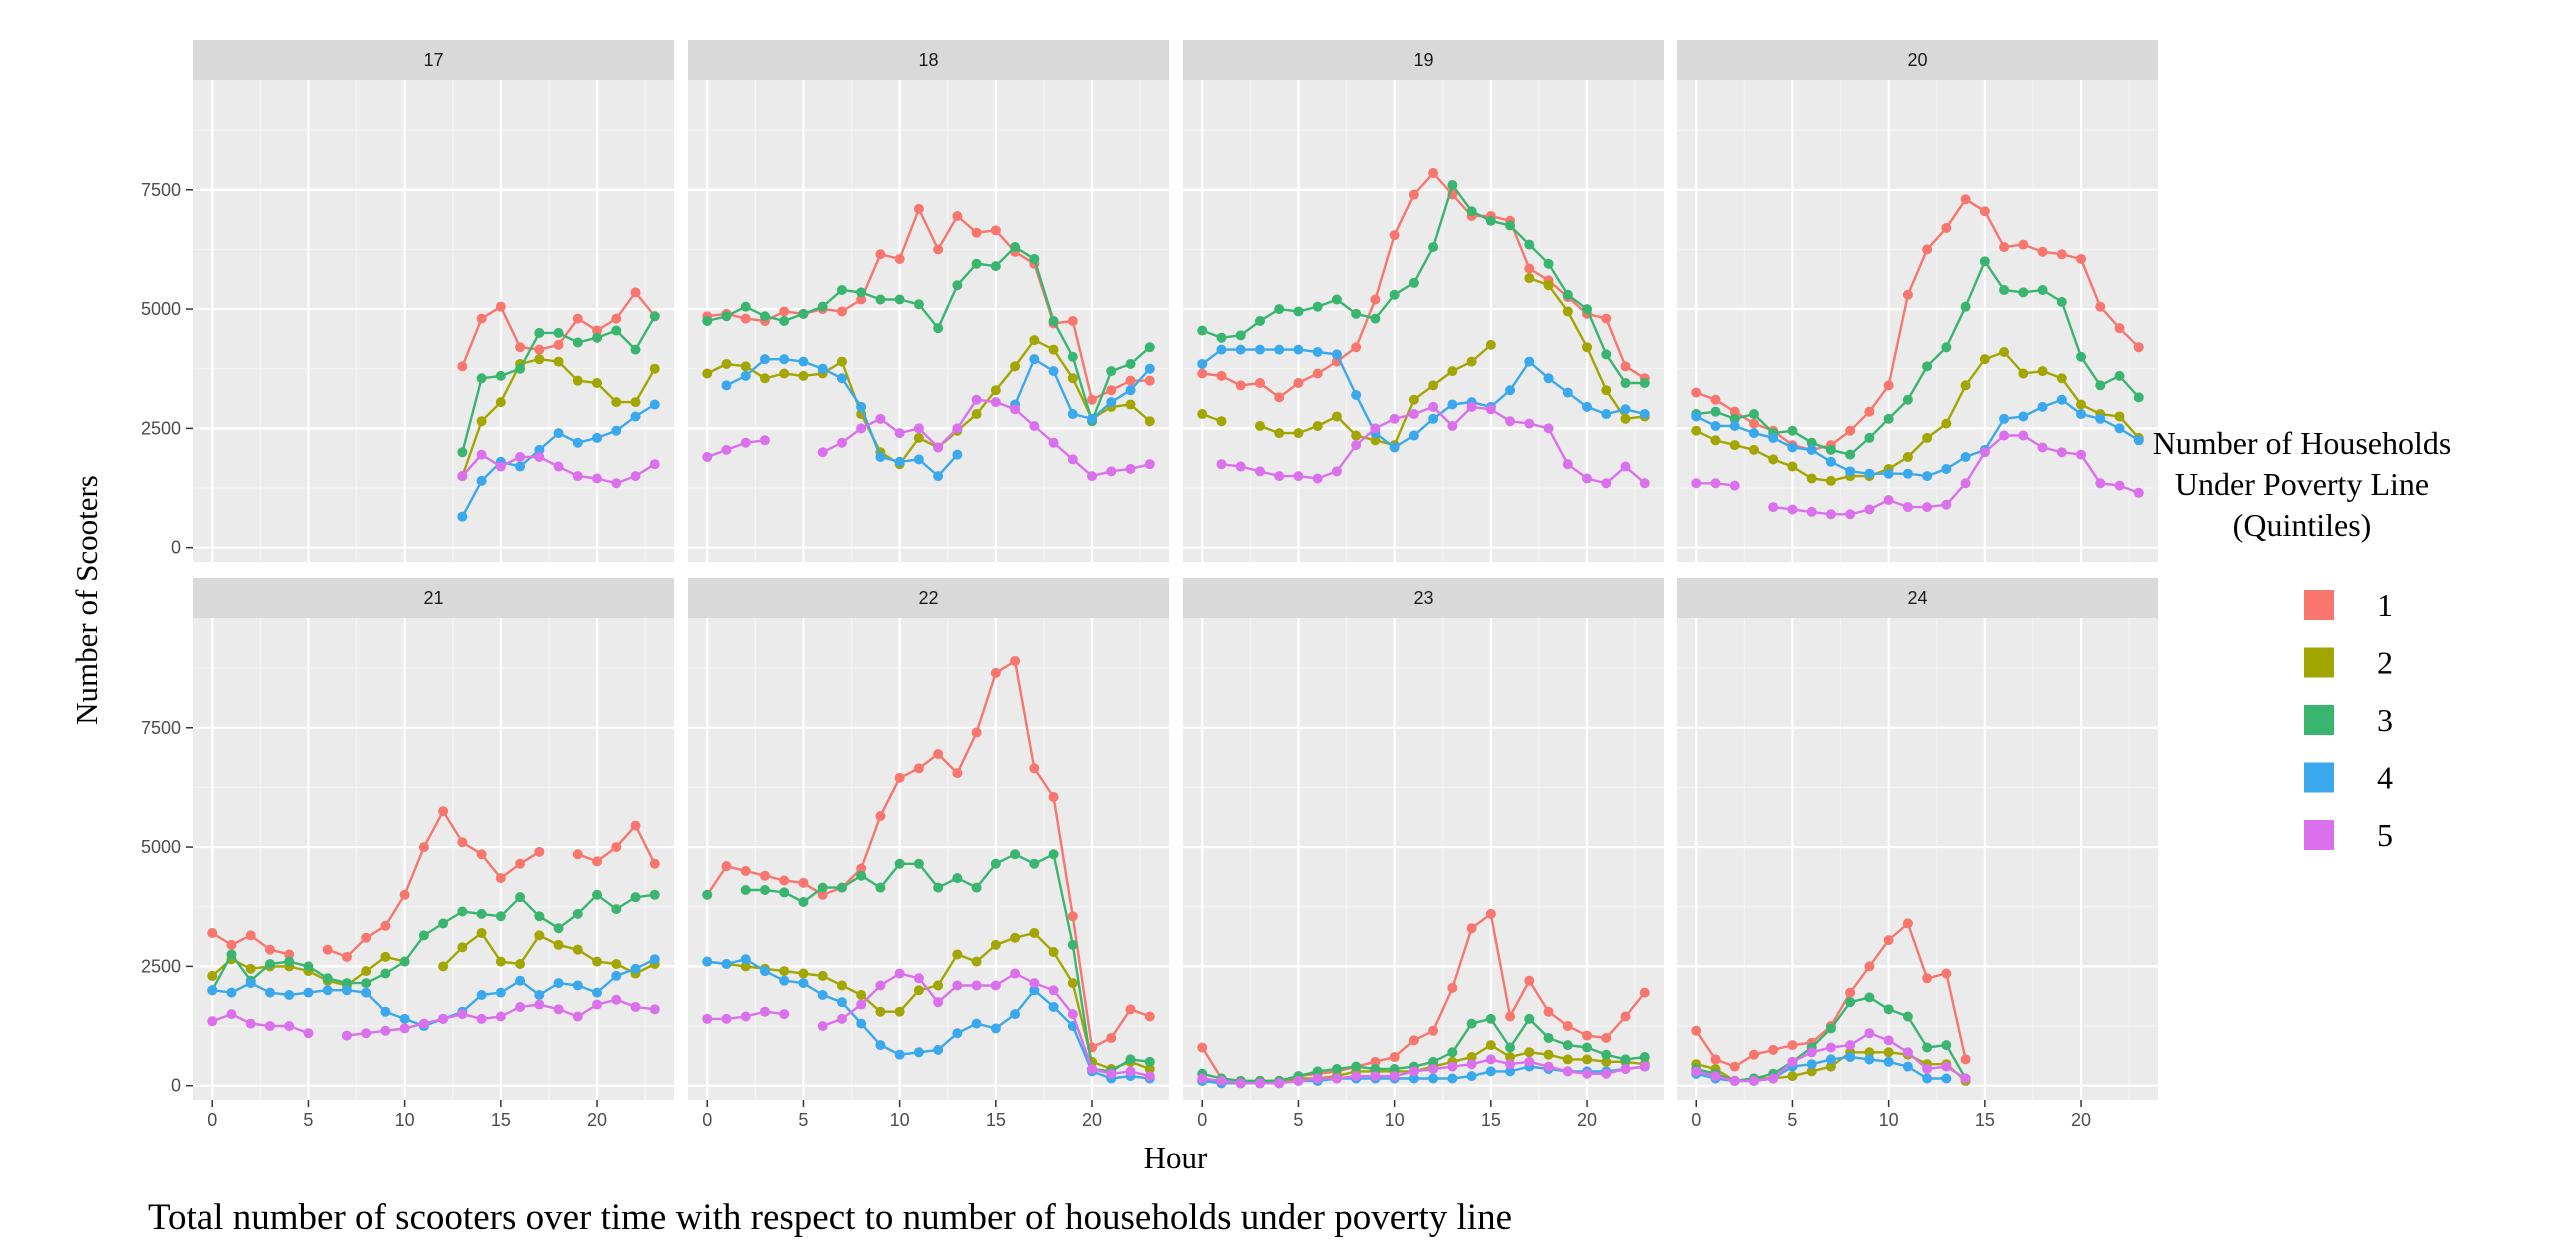 Image resolution: width=2570 pixels, height=1260 pixels. What do you see at coordinates (1917, 598) in the screenshot?
I see `facet-strip-label: 24` at bounding box center [1917, 598].